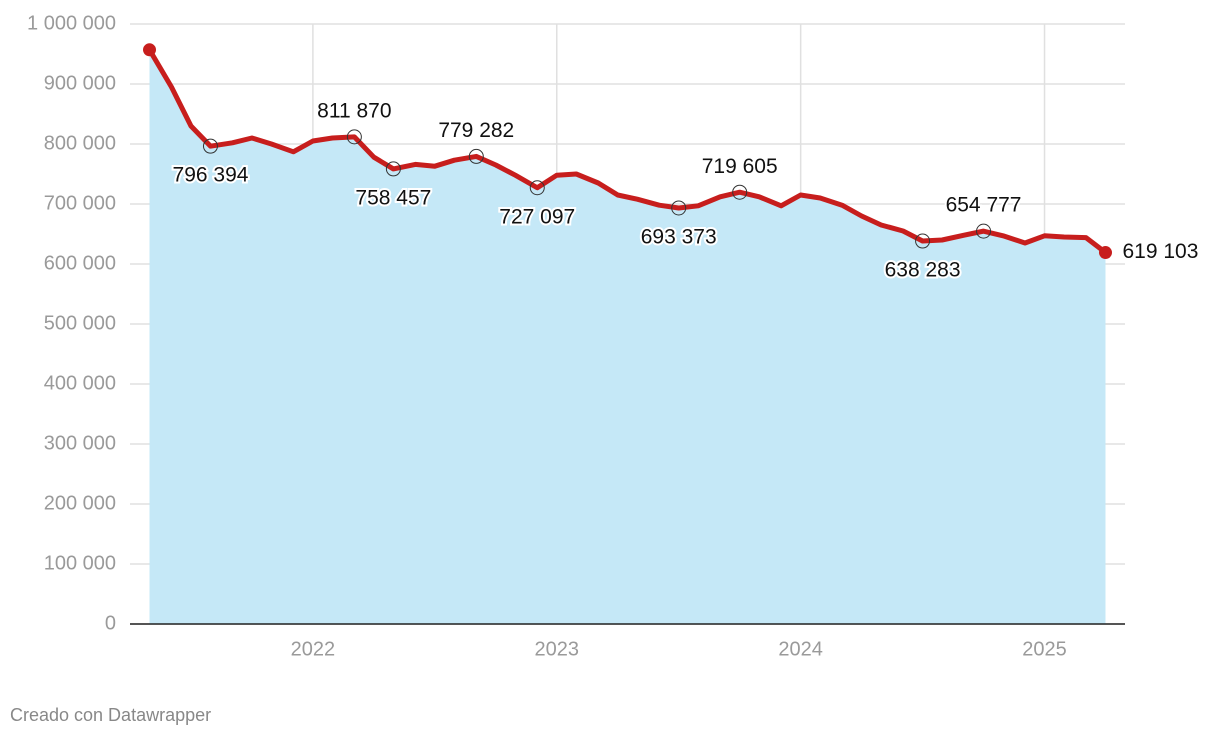  I want to click on y-tick-label: 900 000, so click(80, 83).